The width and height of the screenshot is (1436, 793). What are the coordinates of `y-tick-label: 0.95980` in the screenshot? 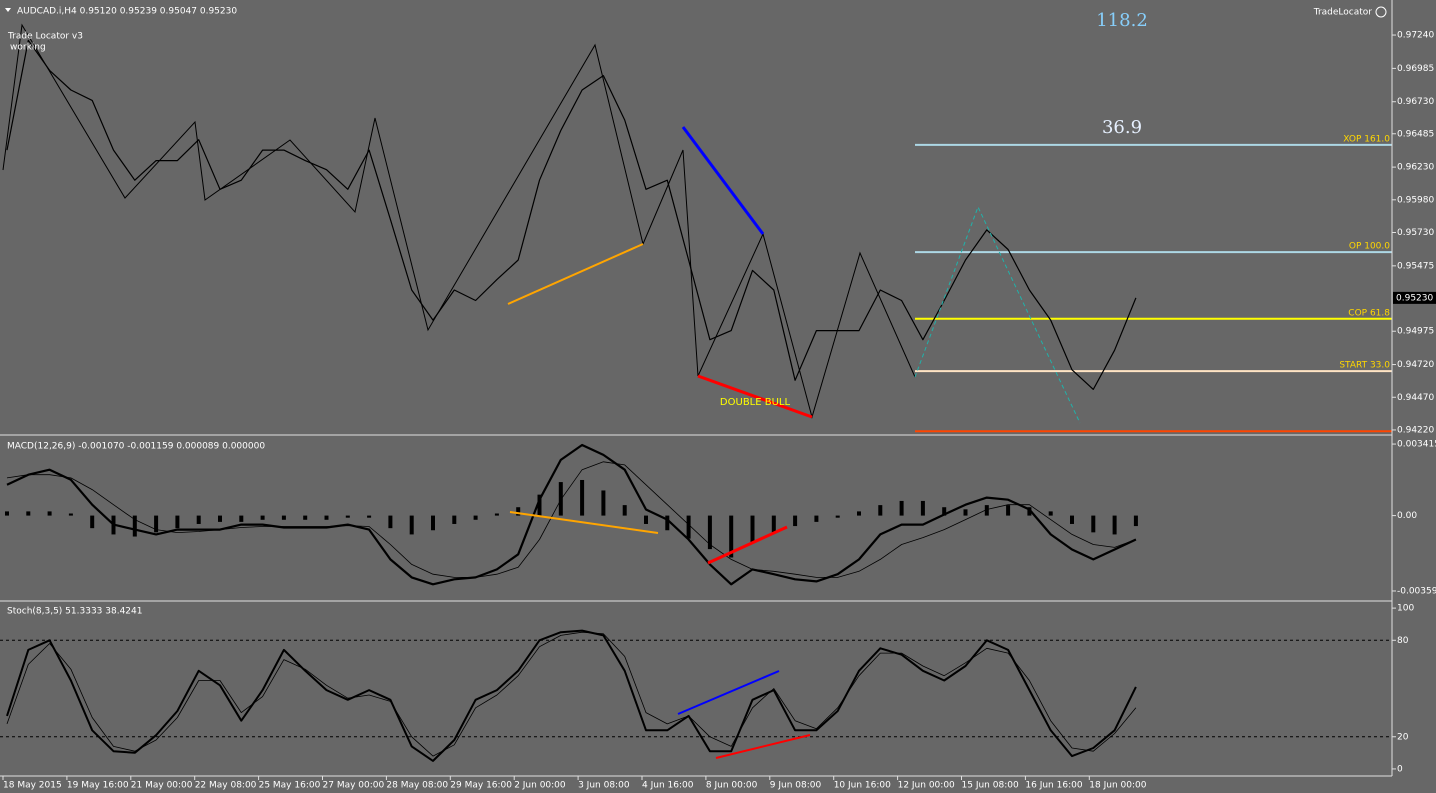 It's located at (1415, 200).